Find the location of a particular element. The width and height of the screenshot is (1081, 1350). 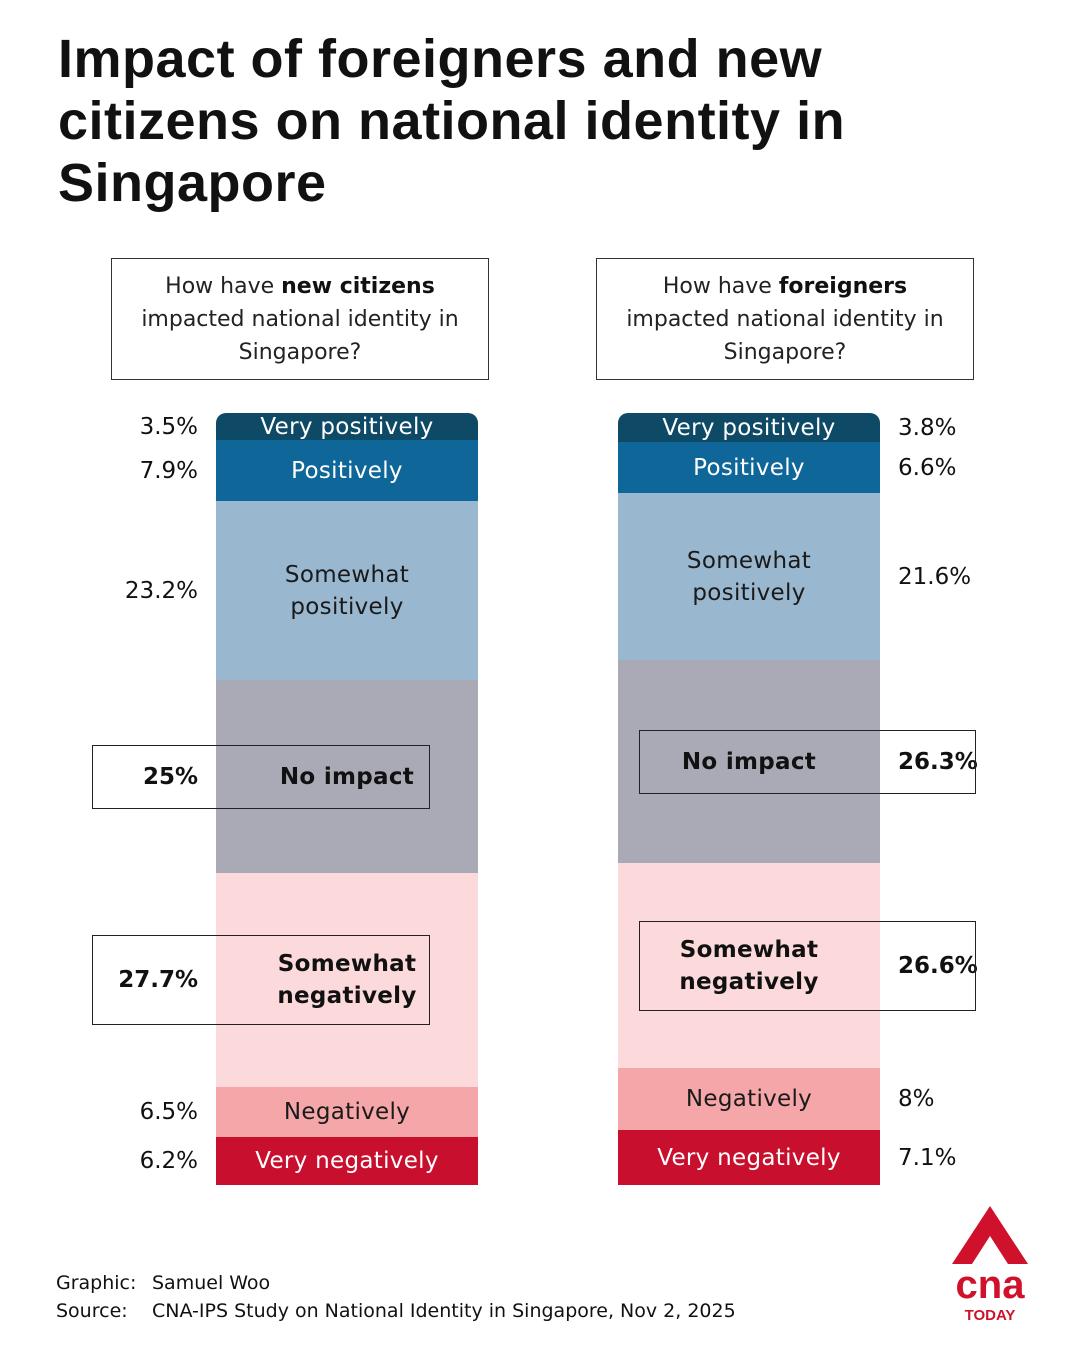

cna-today-logo: cna TODAY is located at coordinates (990, 1265).